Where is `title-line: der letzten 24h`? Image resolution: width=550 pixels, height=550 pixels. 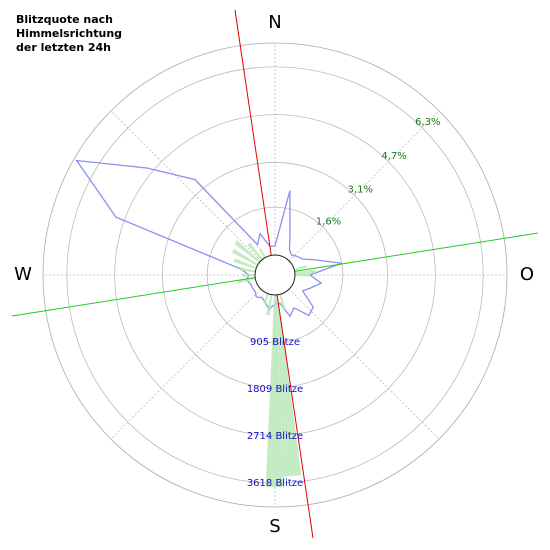 title-line: der letzten 24h is located at coordinates (63, 47).